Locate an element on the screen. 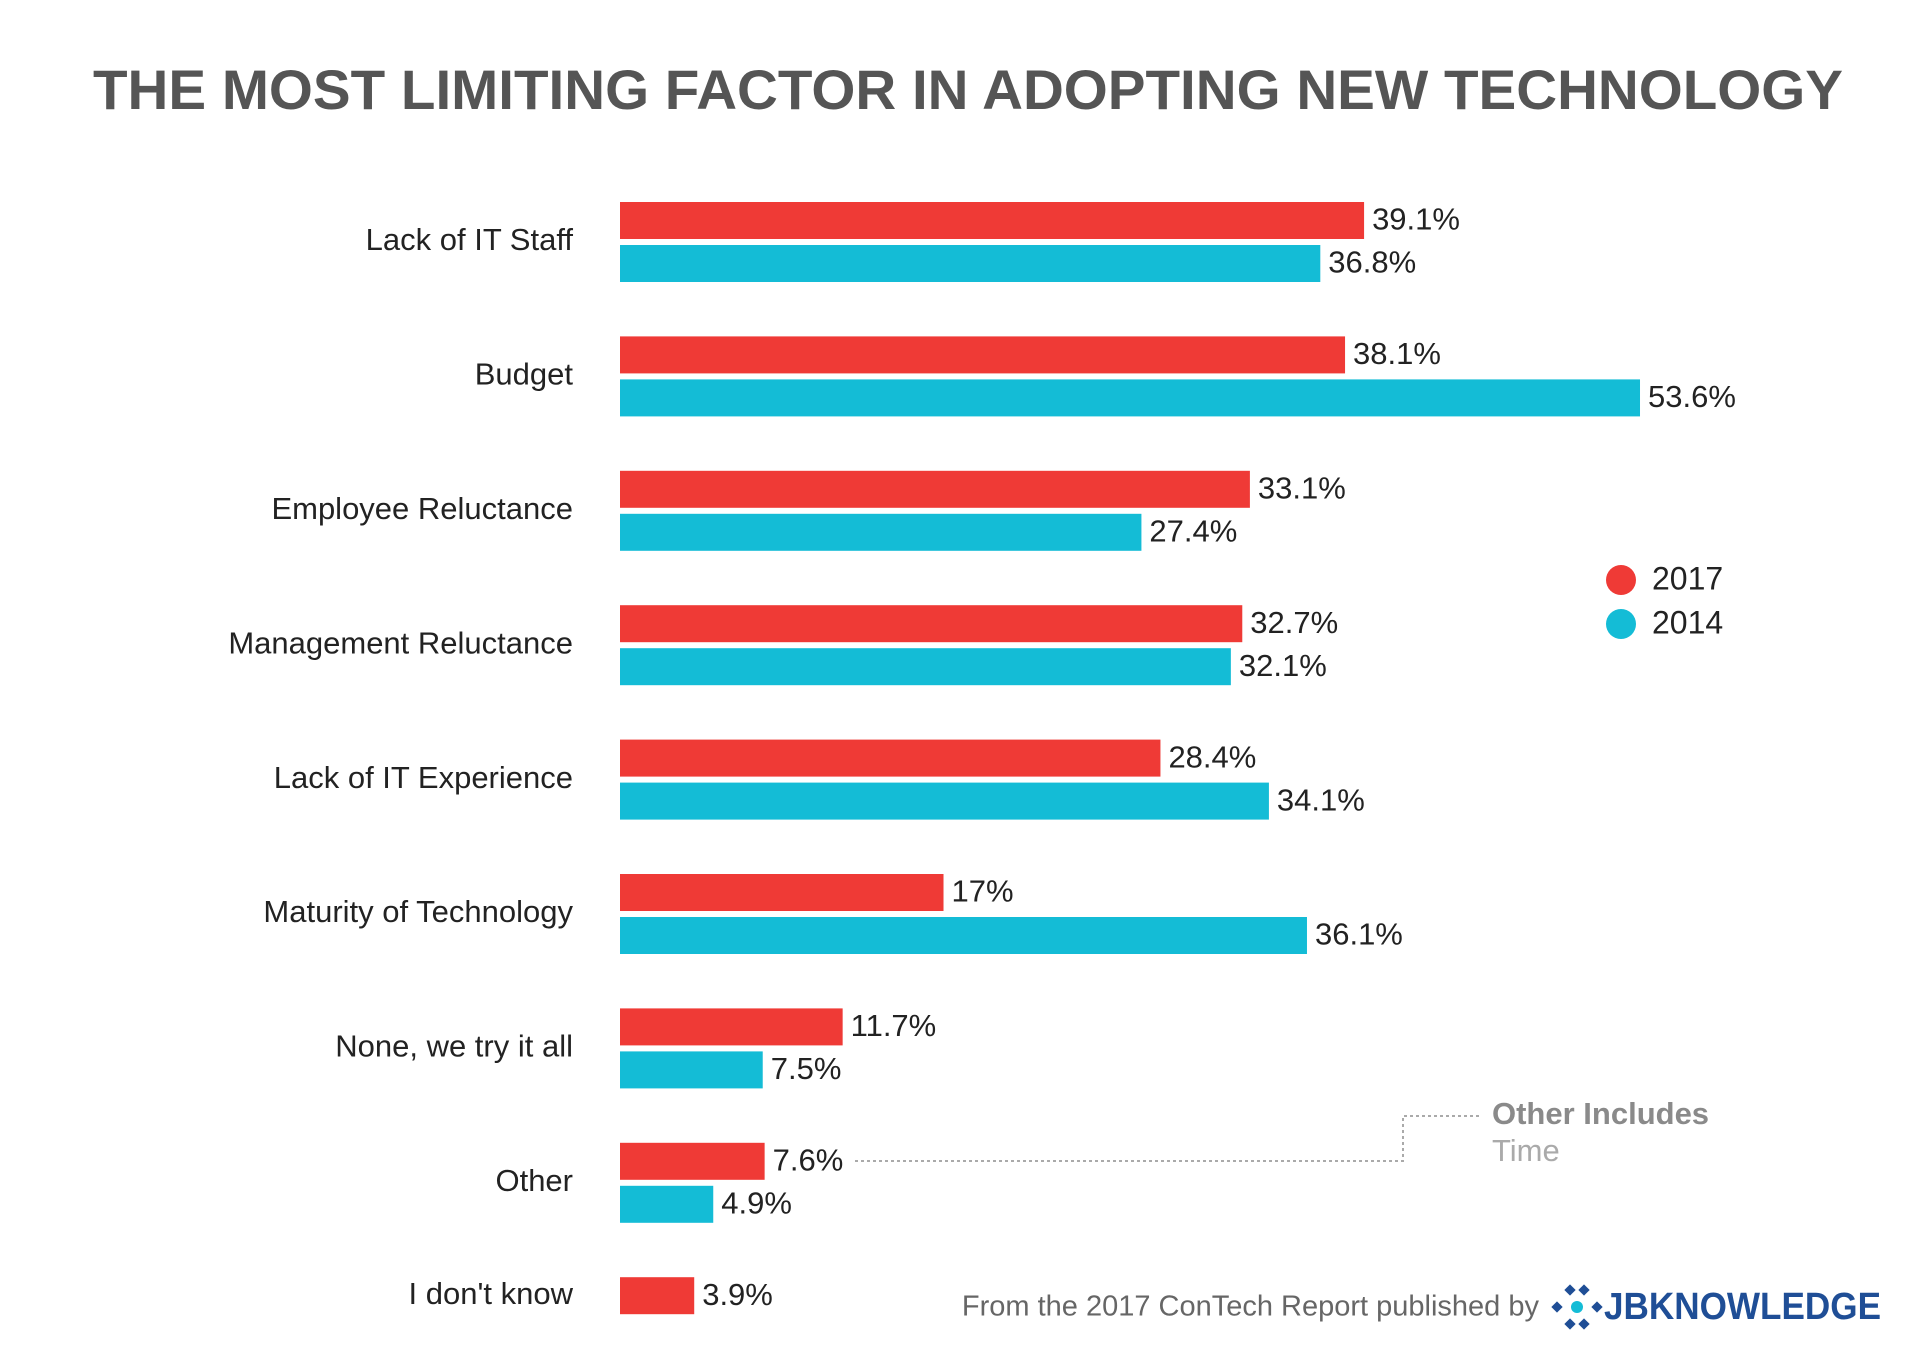 This screenshot has width=1921, height=1371. value-label: 33.1% is located at coordinates (1302, 487).